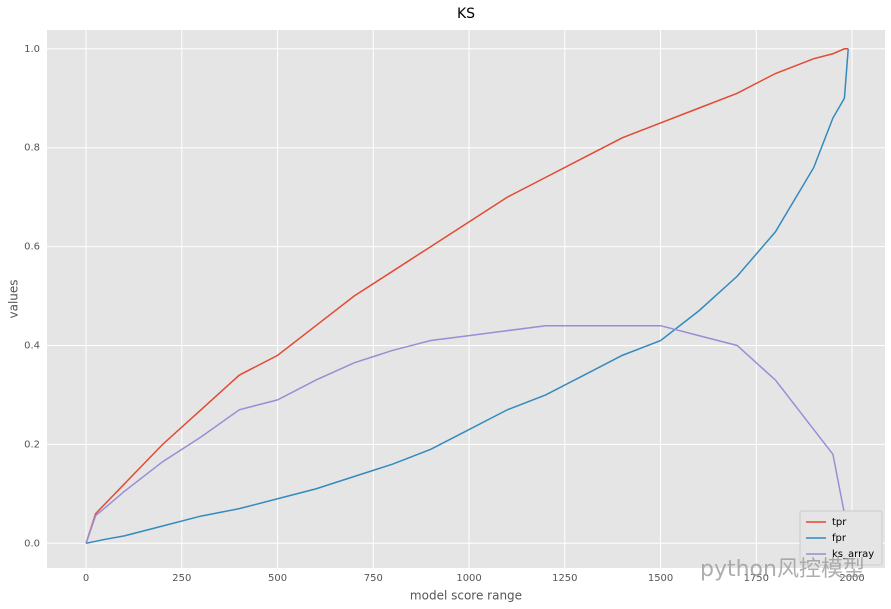  Describe the element at coordinates (660, 578) in the screenshot. I see `x-tick-label: 1500` at that location.